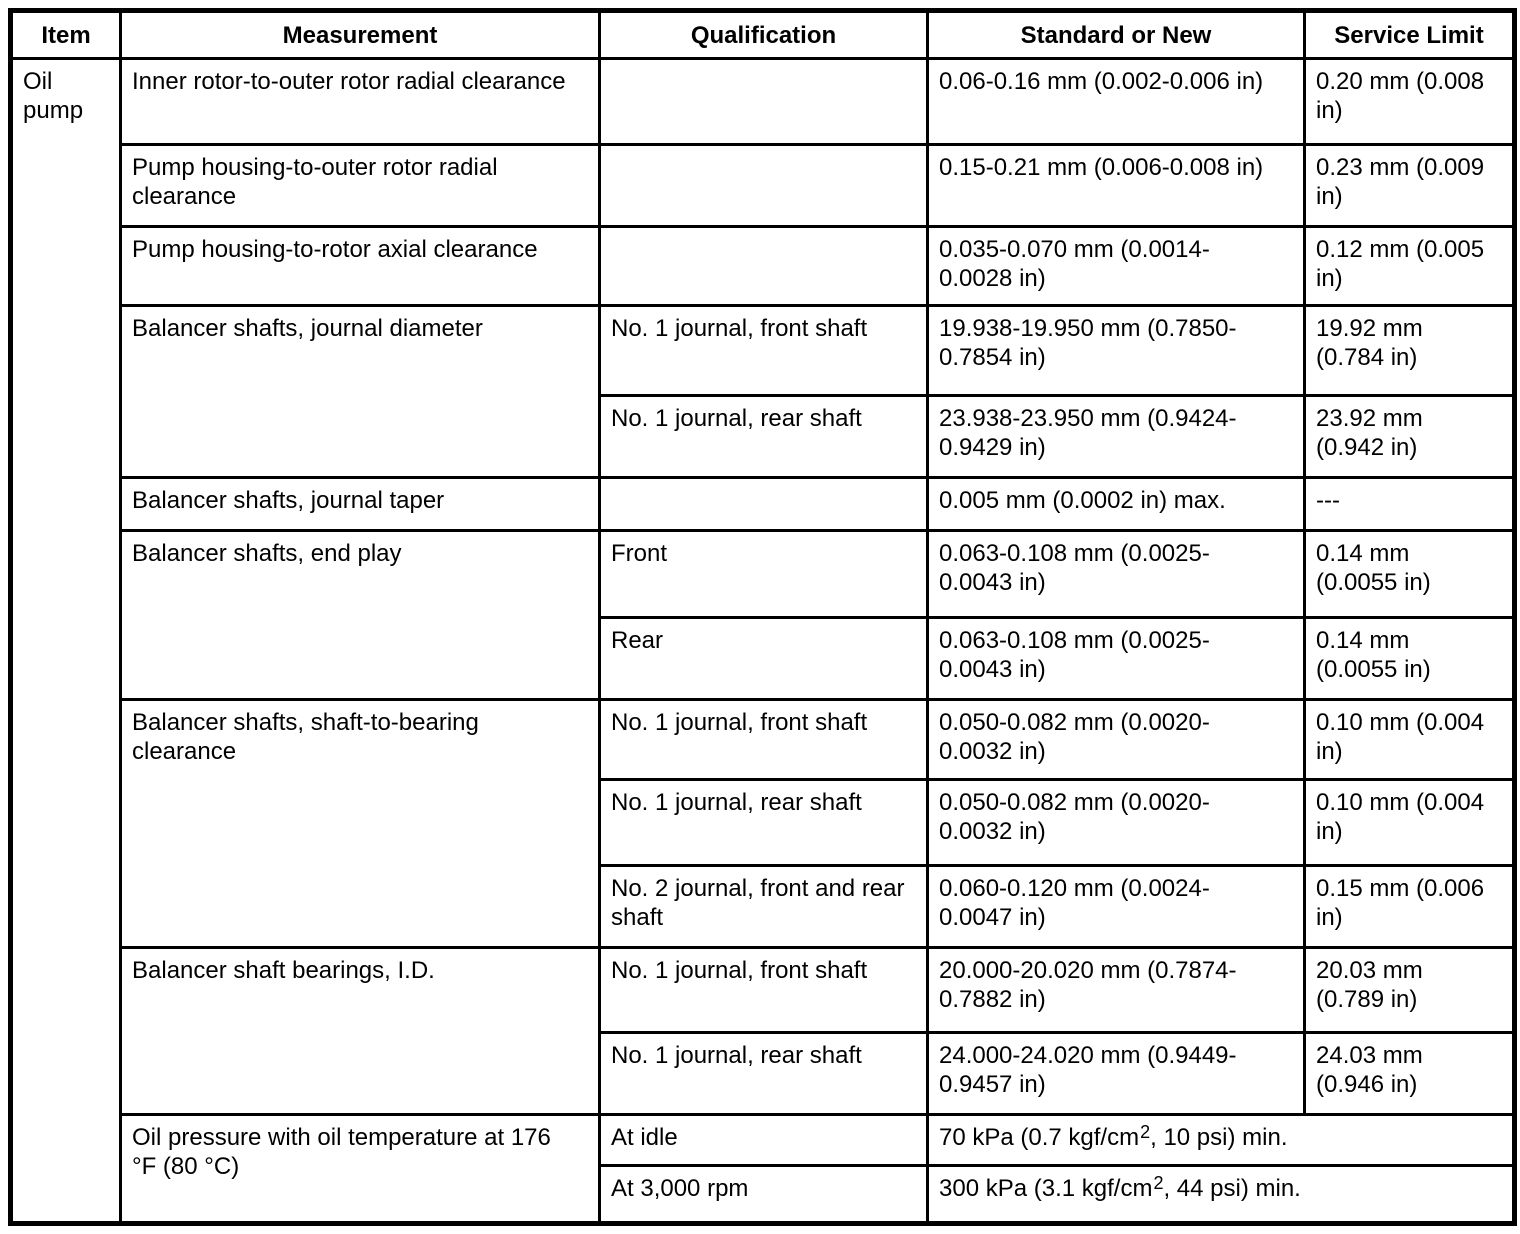 This screenshot has height=1234, width=1520. Describe the element at coordinates (1116, 101) in the screenshot. I see `standard-cell: 0.06-0.16 mm (0.002-0.006 in)` at that location.